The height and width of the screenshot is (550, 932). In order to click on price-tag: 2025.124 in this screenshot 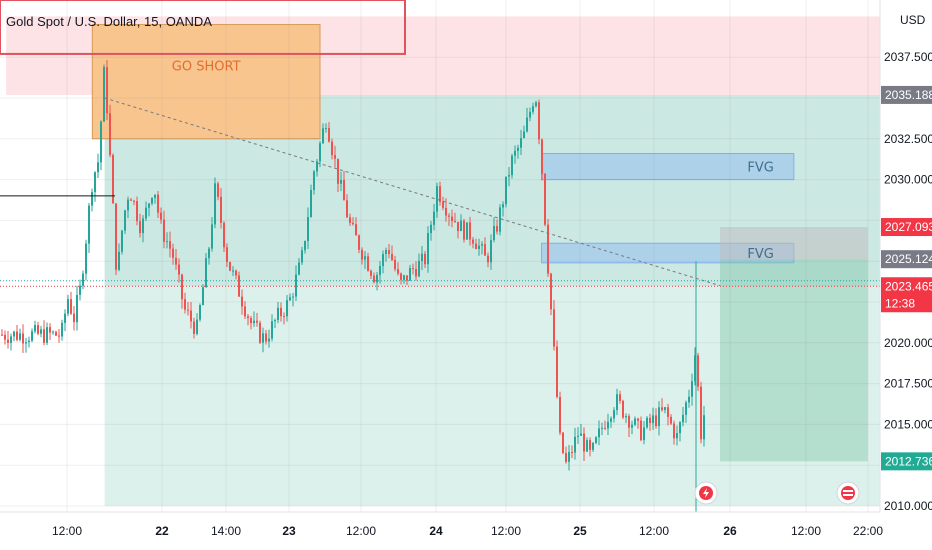, I will do `click(906, 259)`.